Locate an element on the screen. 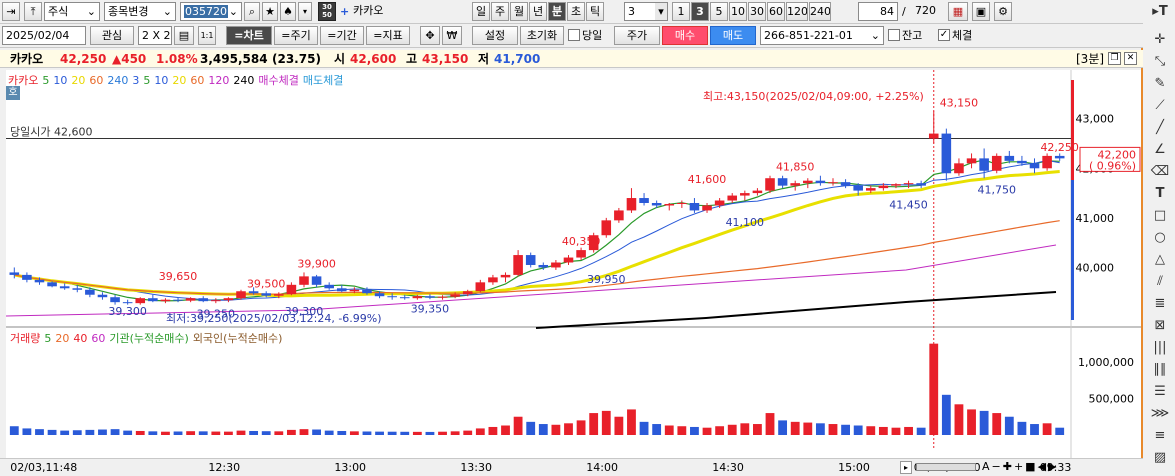 Image resolution: width=1175 pixels, height=476 pixels. interval-select: 3 ▾ is located at coordinates (646, 11).